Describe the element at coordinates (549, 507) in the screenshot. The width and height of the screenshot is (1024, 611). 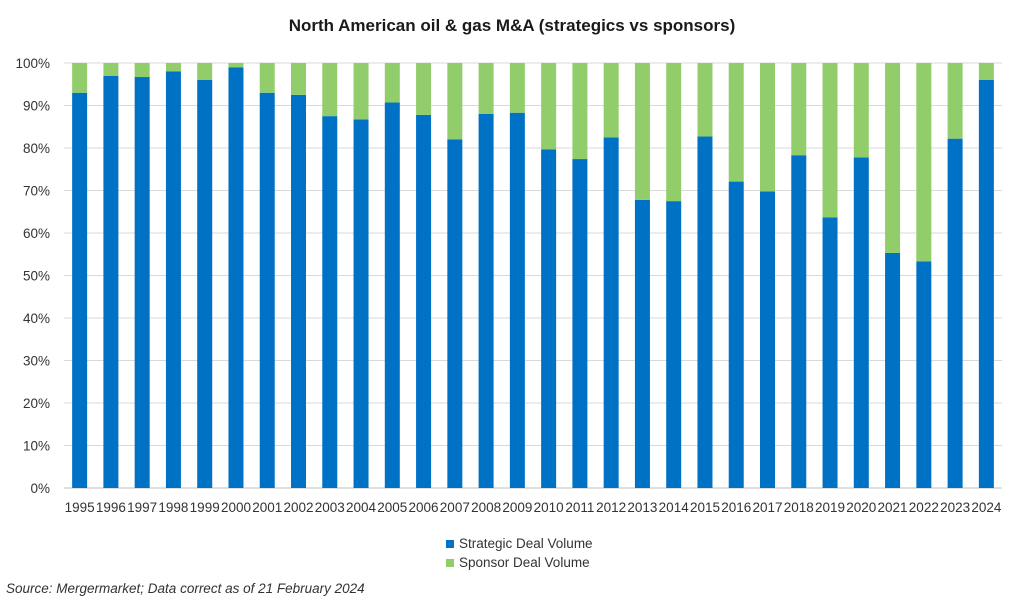
I see `x-tick-label: 2010` at that location.